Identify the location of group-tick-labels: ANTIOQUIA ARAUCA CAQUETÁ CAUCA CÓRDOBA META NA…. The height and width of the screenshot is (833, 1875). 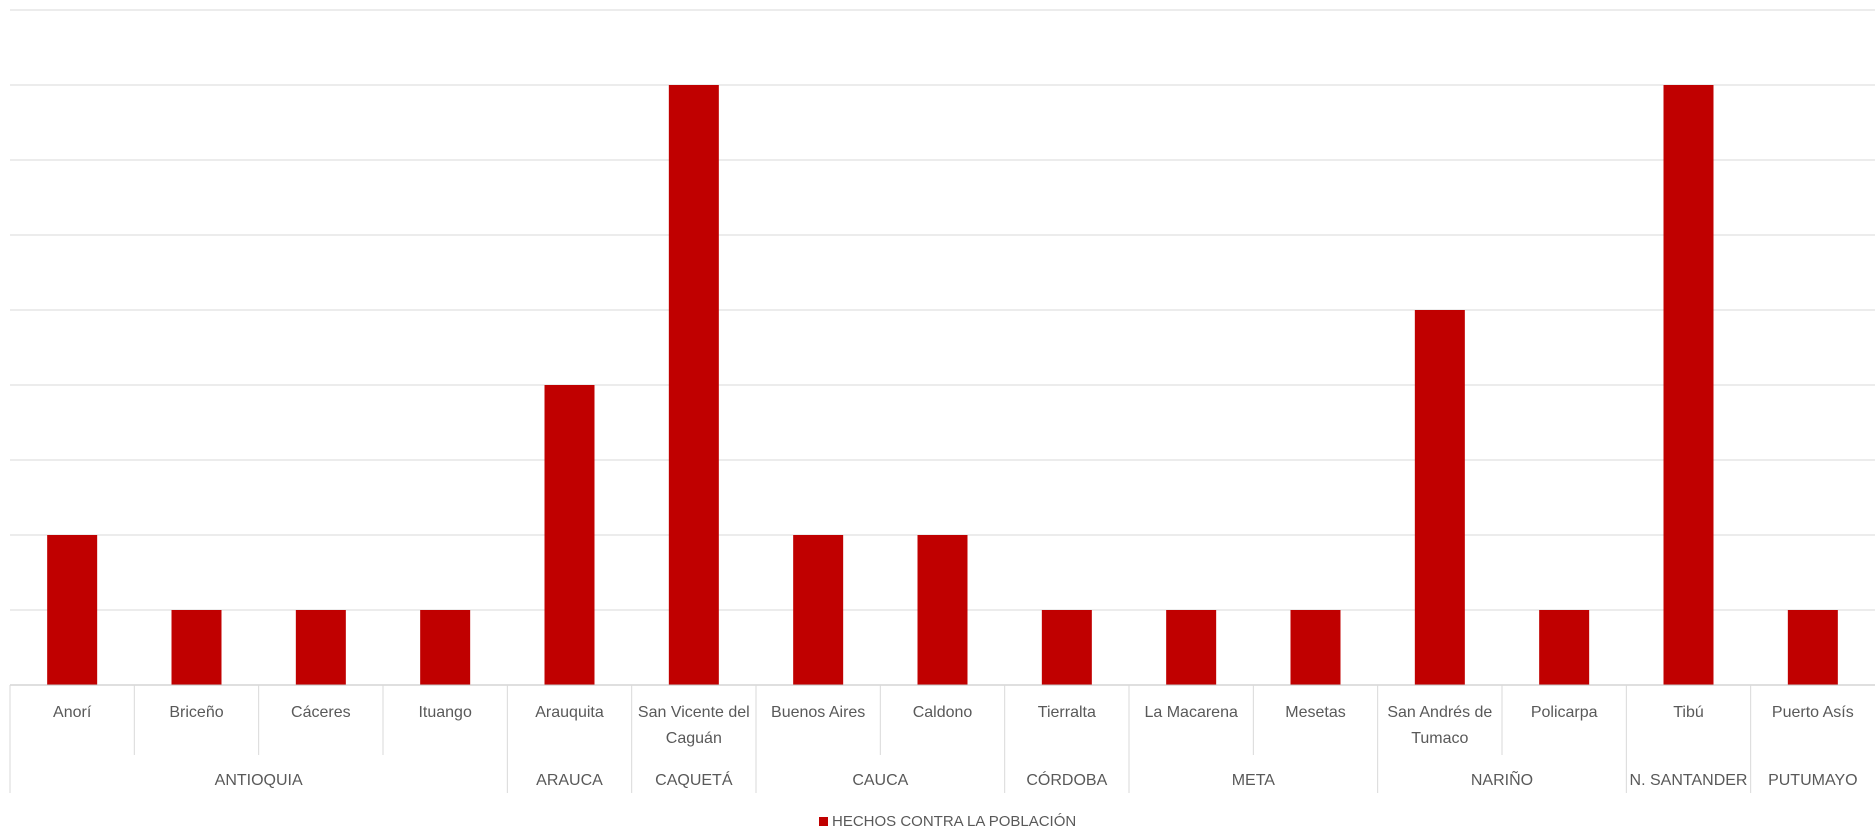
(1036, 779).